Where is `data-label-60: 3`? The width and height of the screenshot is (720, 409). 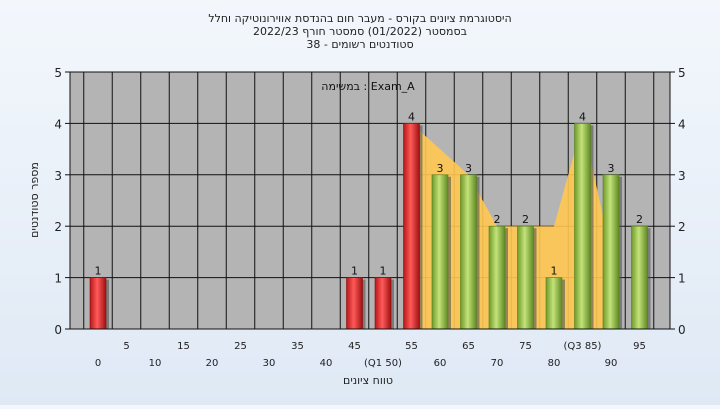
data-label-60: 3 is located at coordinates (440, 168).